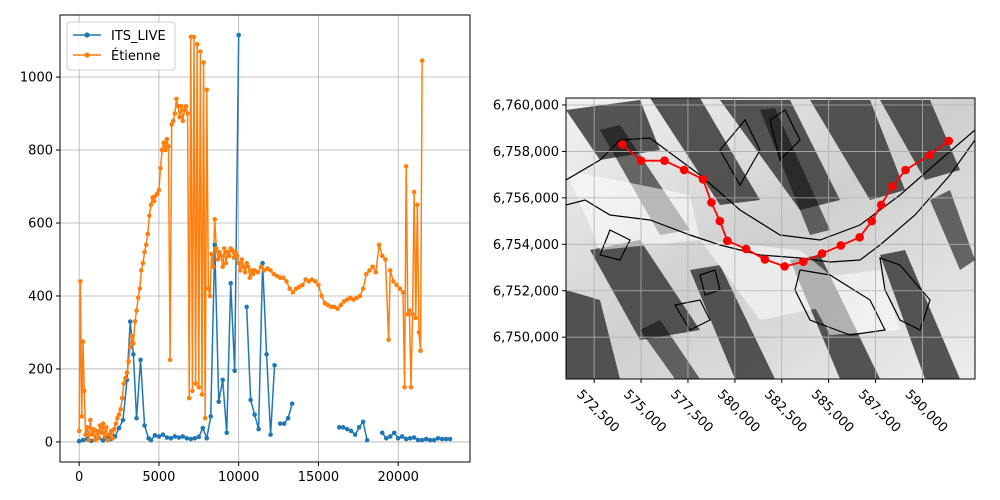 The image size is (1000, 500). Describe the element at coordinates (785, 203) in the screenshot. I see `profile-points` at that location.